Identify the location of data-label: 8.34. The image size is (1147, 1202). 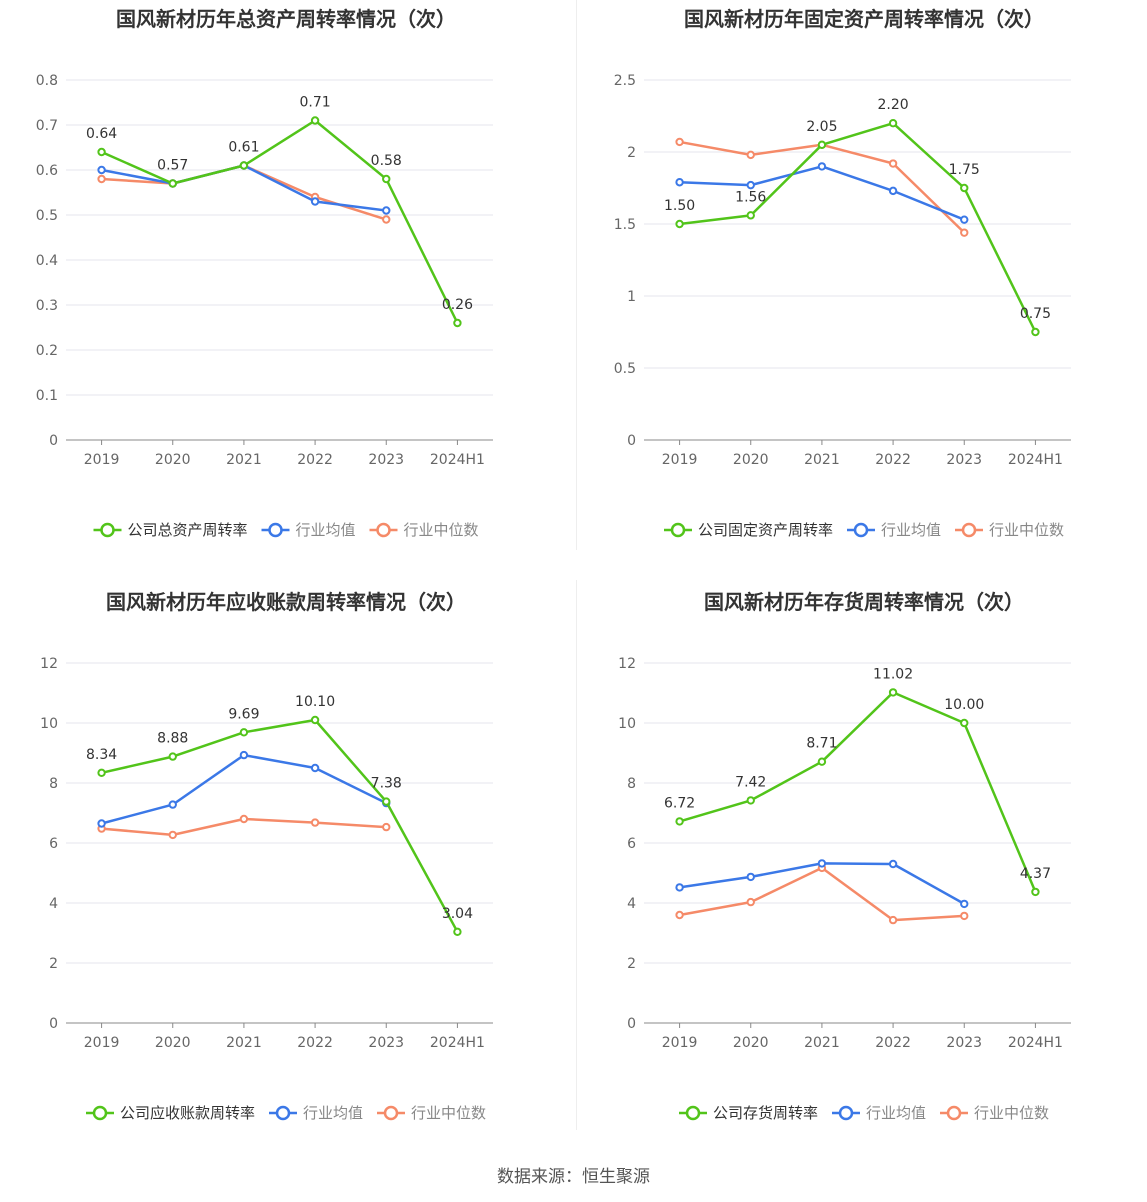
(101, 755).